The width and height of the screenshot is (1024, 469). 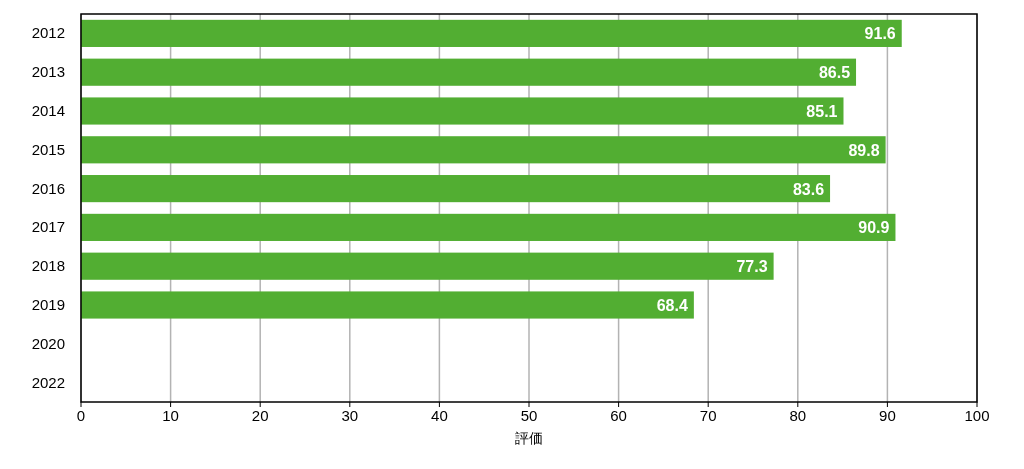 What do you see at coordinates (48, 382) in the screenshot?
I see `y-tick-label: 2022` at bounding box center [48, 382].